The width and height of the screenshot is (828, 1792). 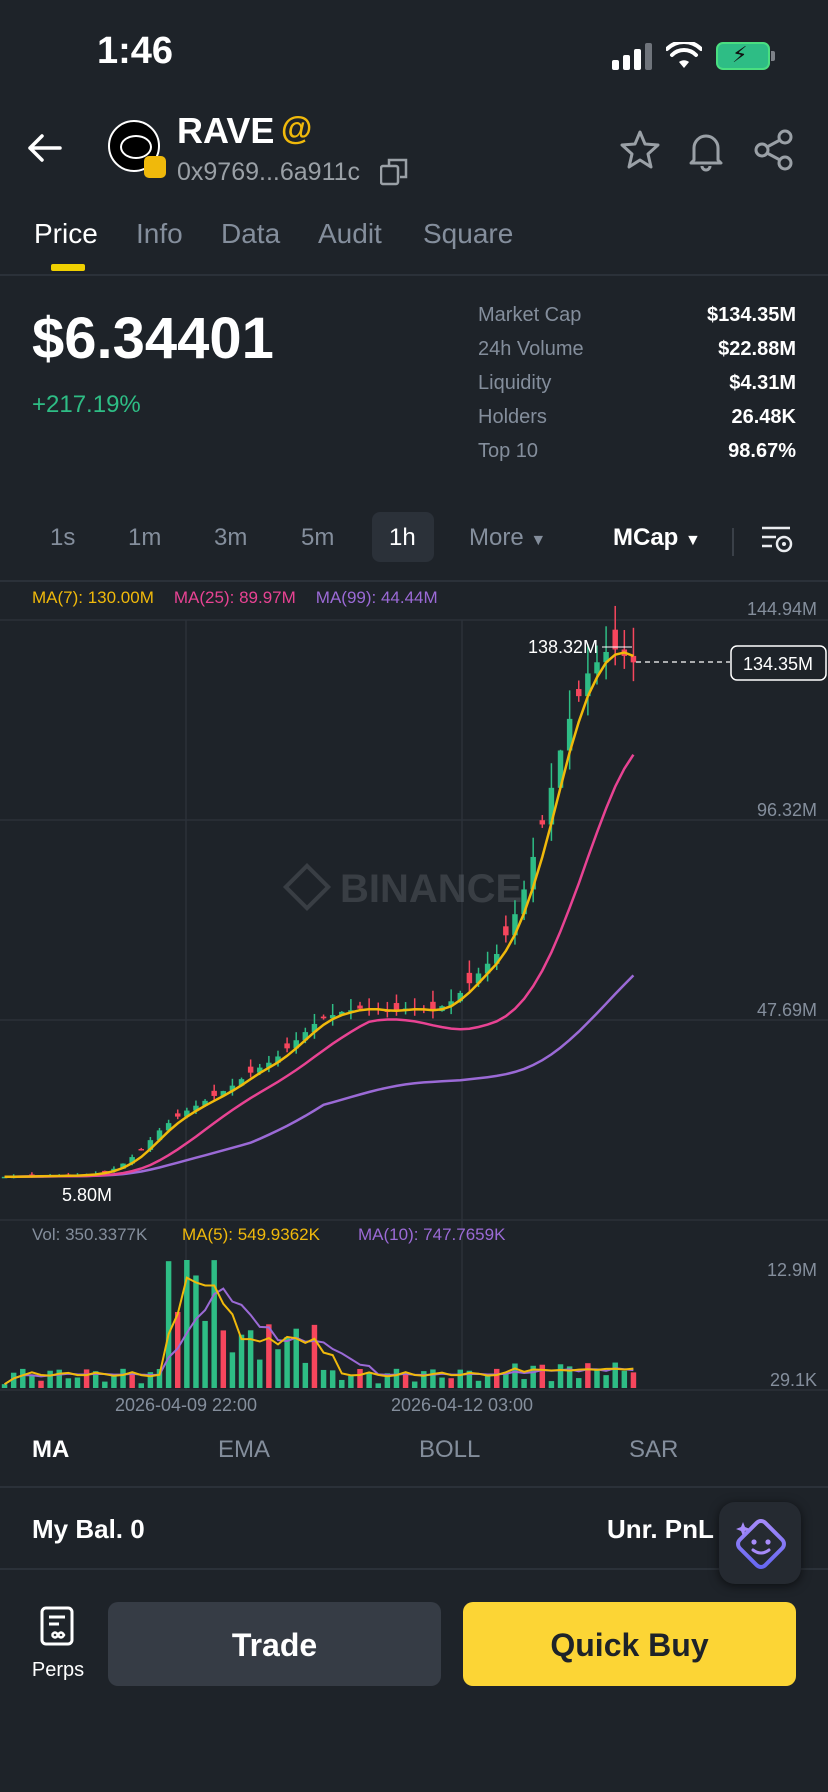 What do you see at coordinates (90, 1234) in the screenshot?
I see `vol-legend: Vol: 350.3377K` at bounding box center [90, 1234].